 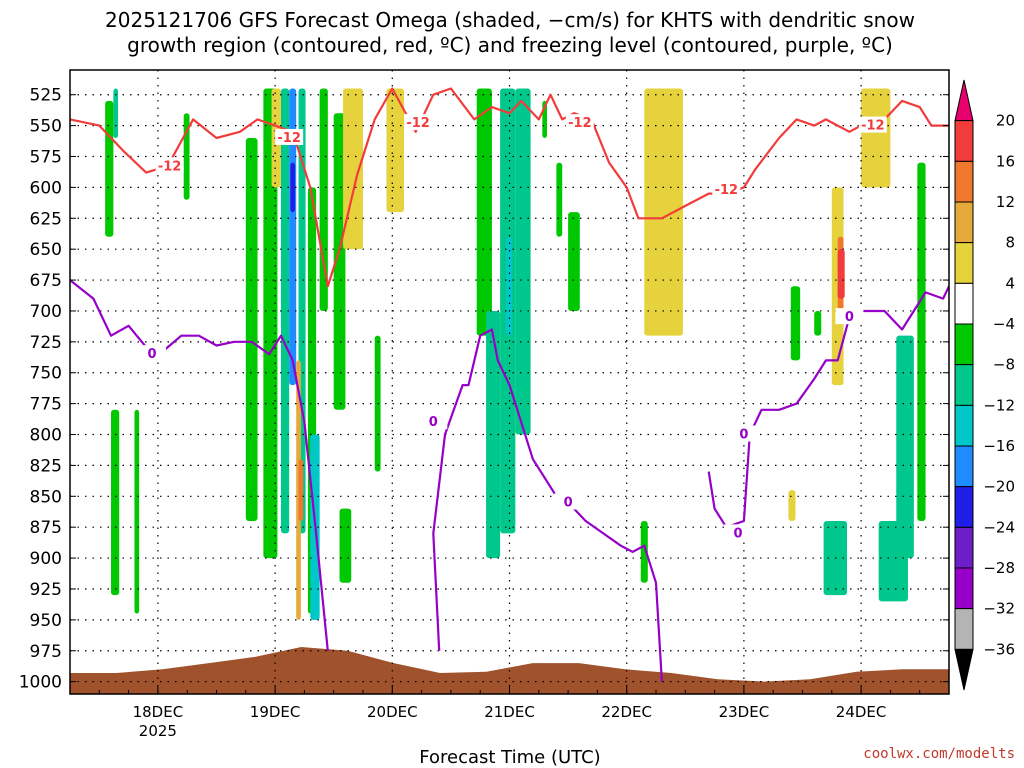 I want to click on colorbar-label-8: −16, so click(x=999, y=446).